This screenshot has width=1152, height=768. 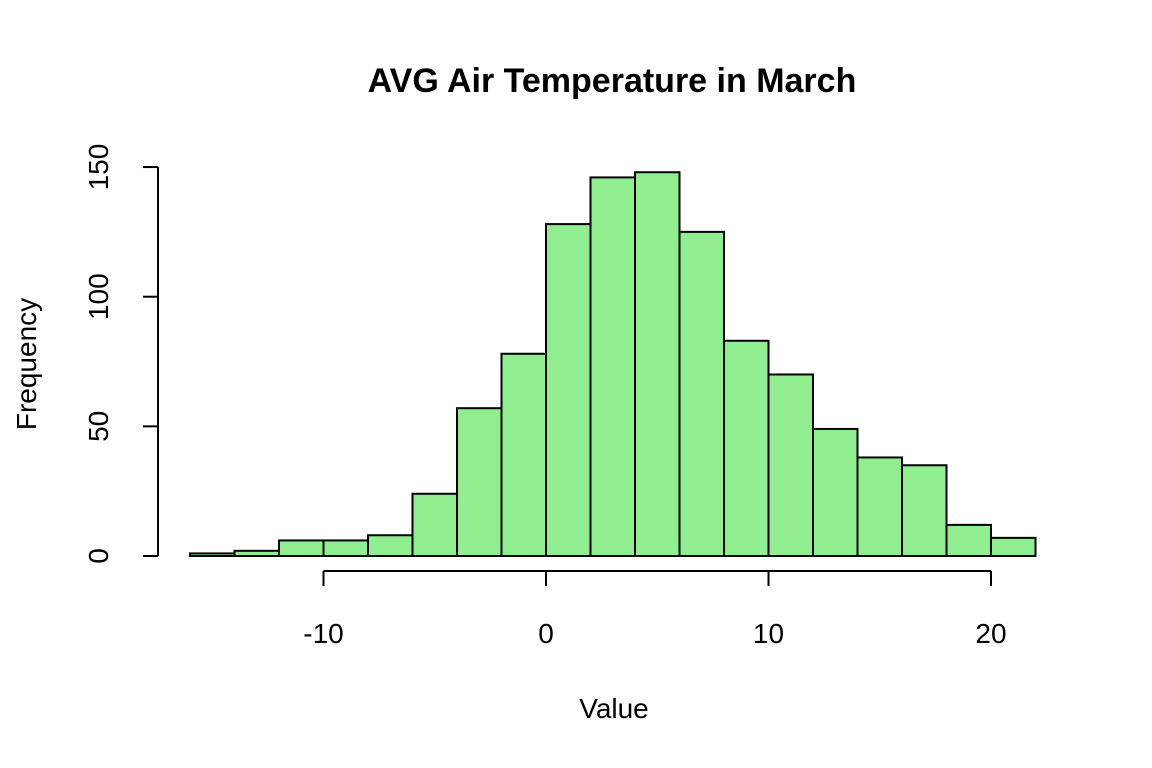 What do you see at coordinates (768, 633) in the screenshot?
I see `x-tick-label: 10` at bounding box center [768, 633].